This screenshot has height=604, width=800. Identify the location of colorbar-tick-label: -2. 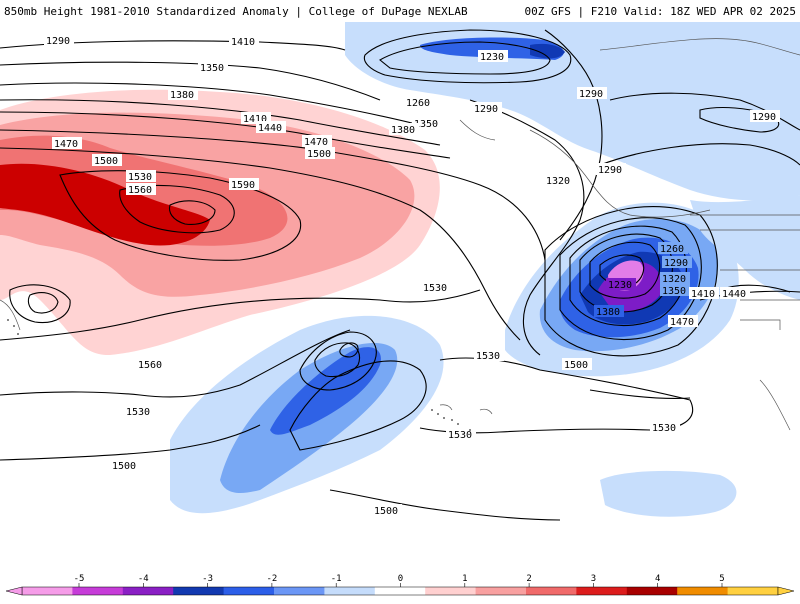
(271, 579).